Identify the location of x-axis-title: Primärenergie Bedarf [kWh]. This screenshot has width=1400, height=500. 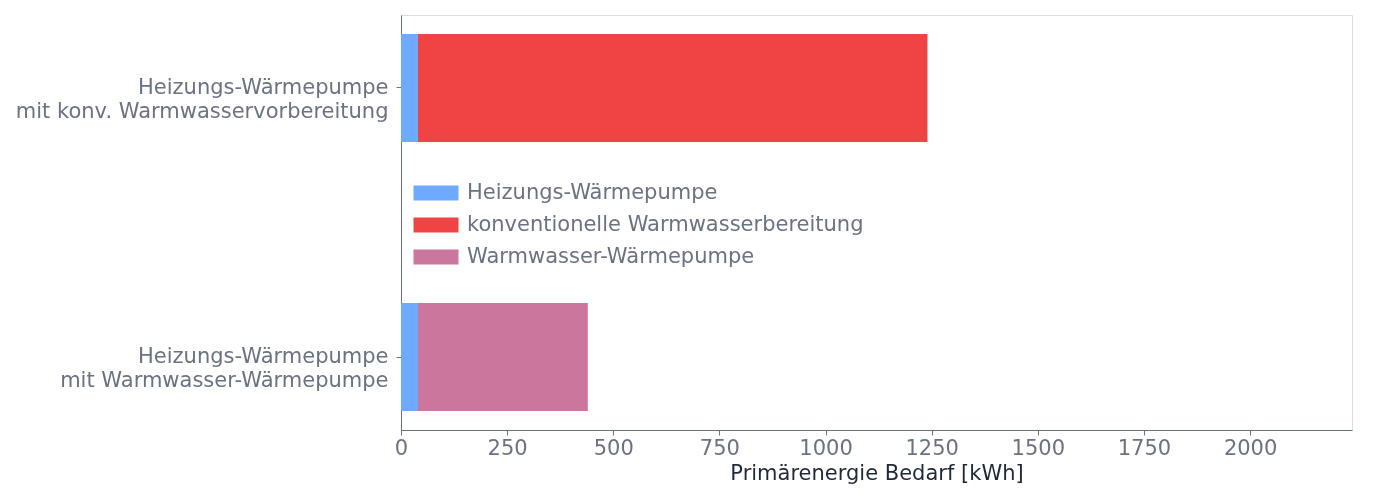
(877, 472).